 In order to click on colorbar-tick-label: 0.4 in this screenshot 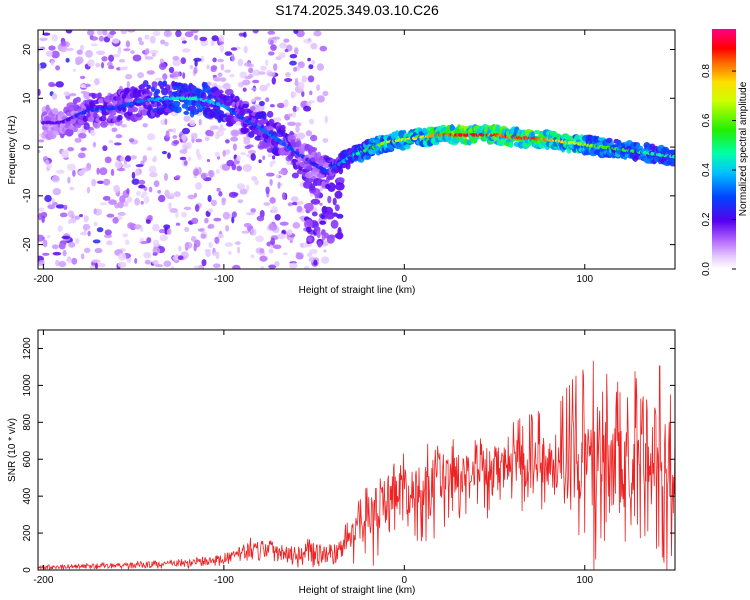, I will do `click(706, 170)`.